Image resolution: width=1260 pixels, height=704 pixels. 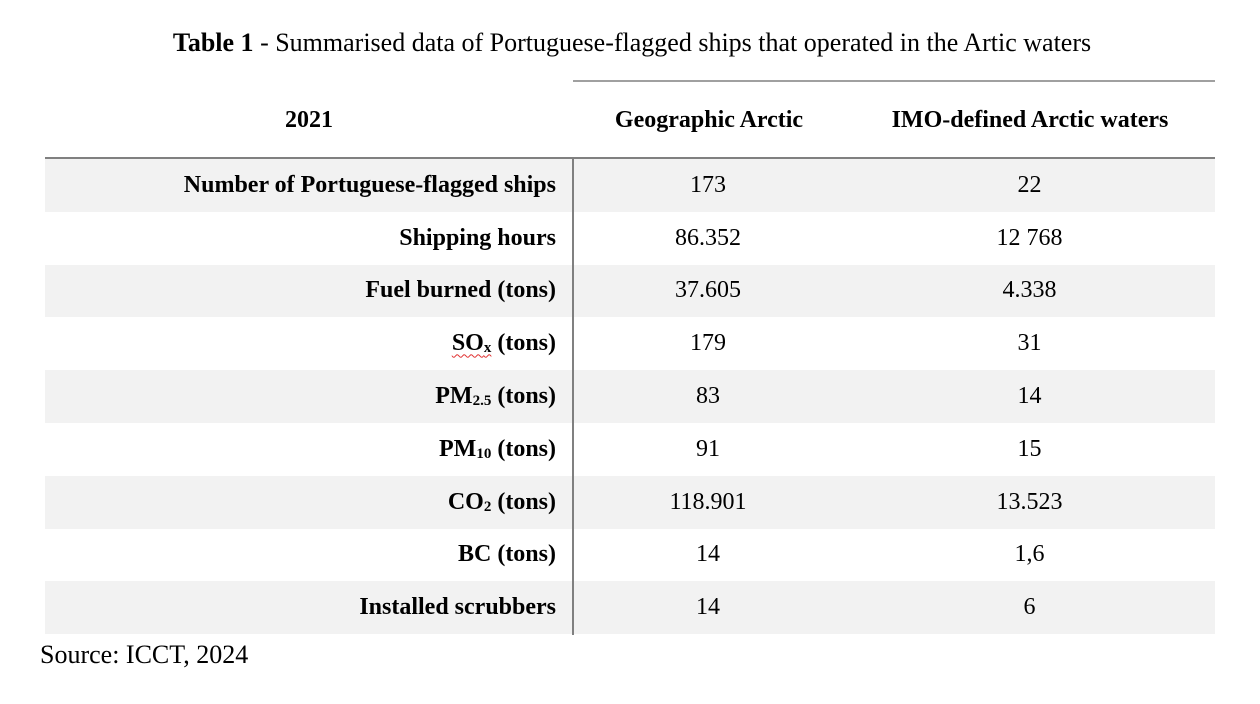 I want to click on table-row: PM10 (tons) 91 15, so click(x=630, y=449).